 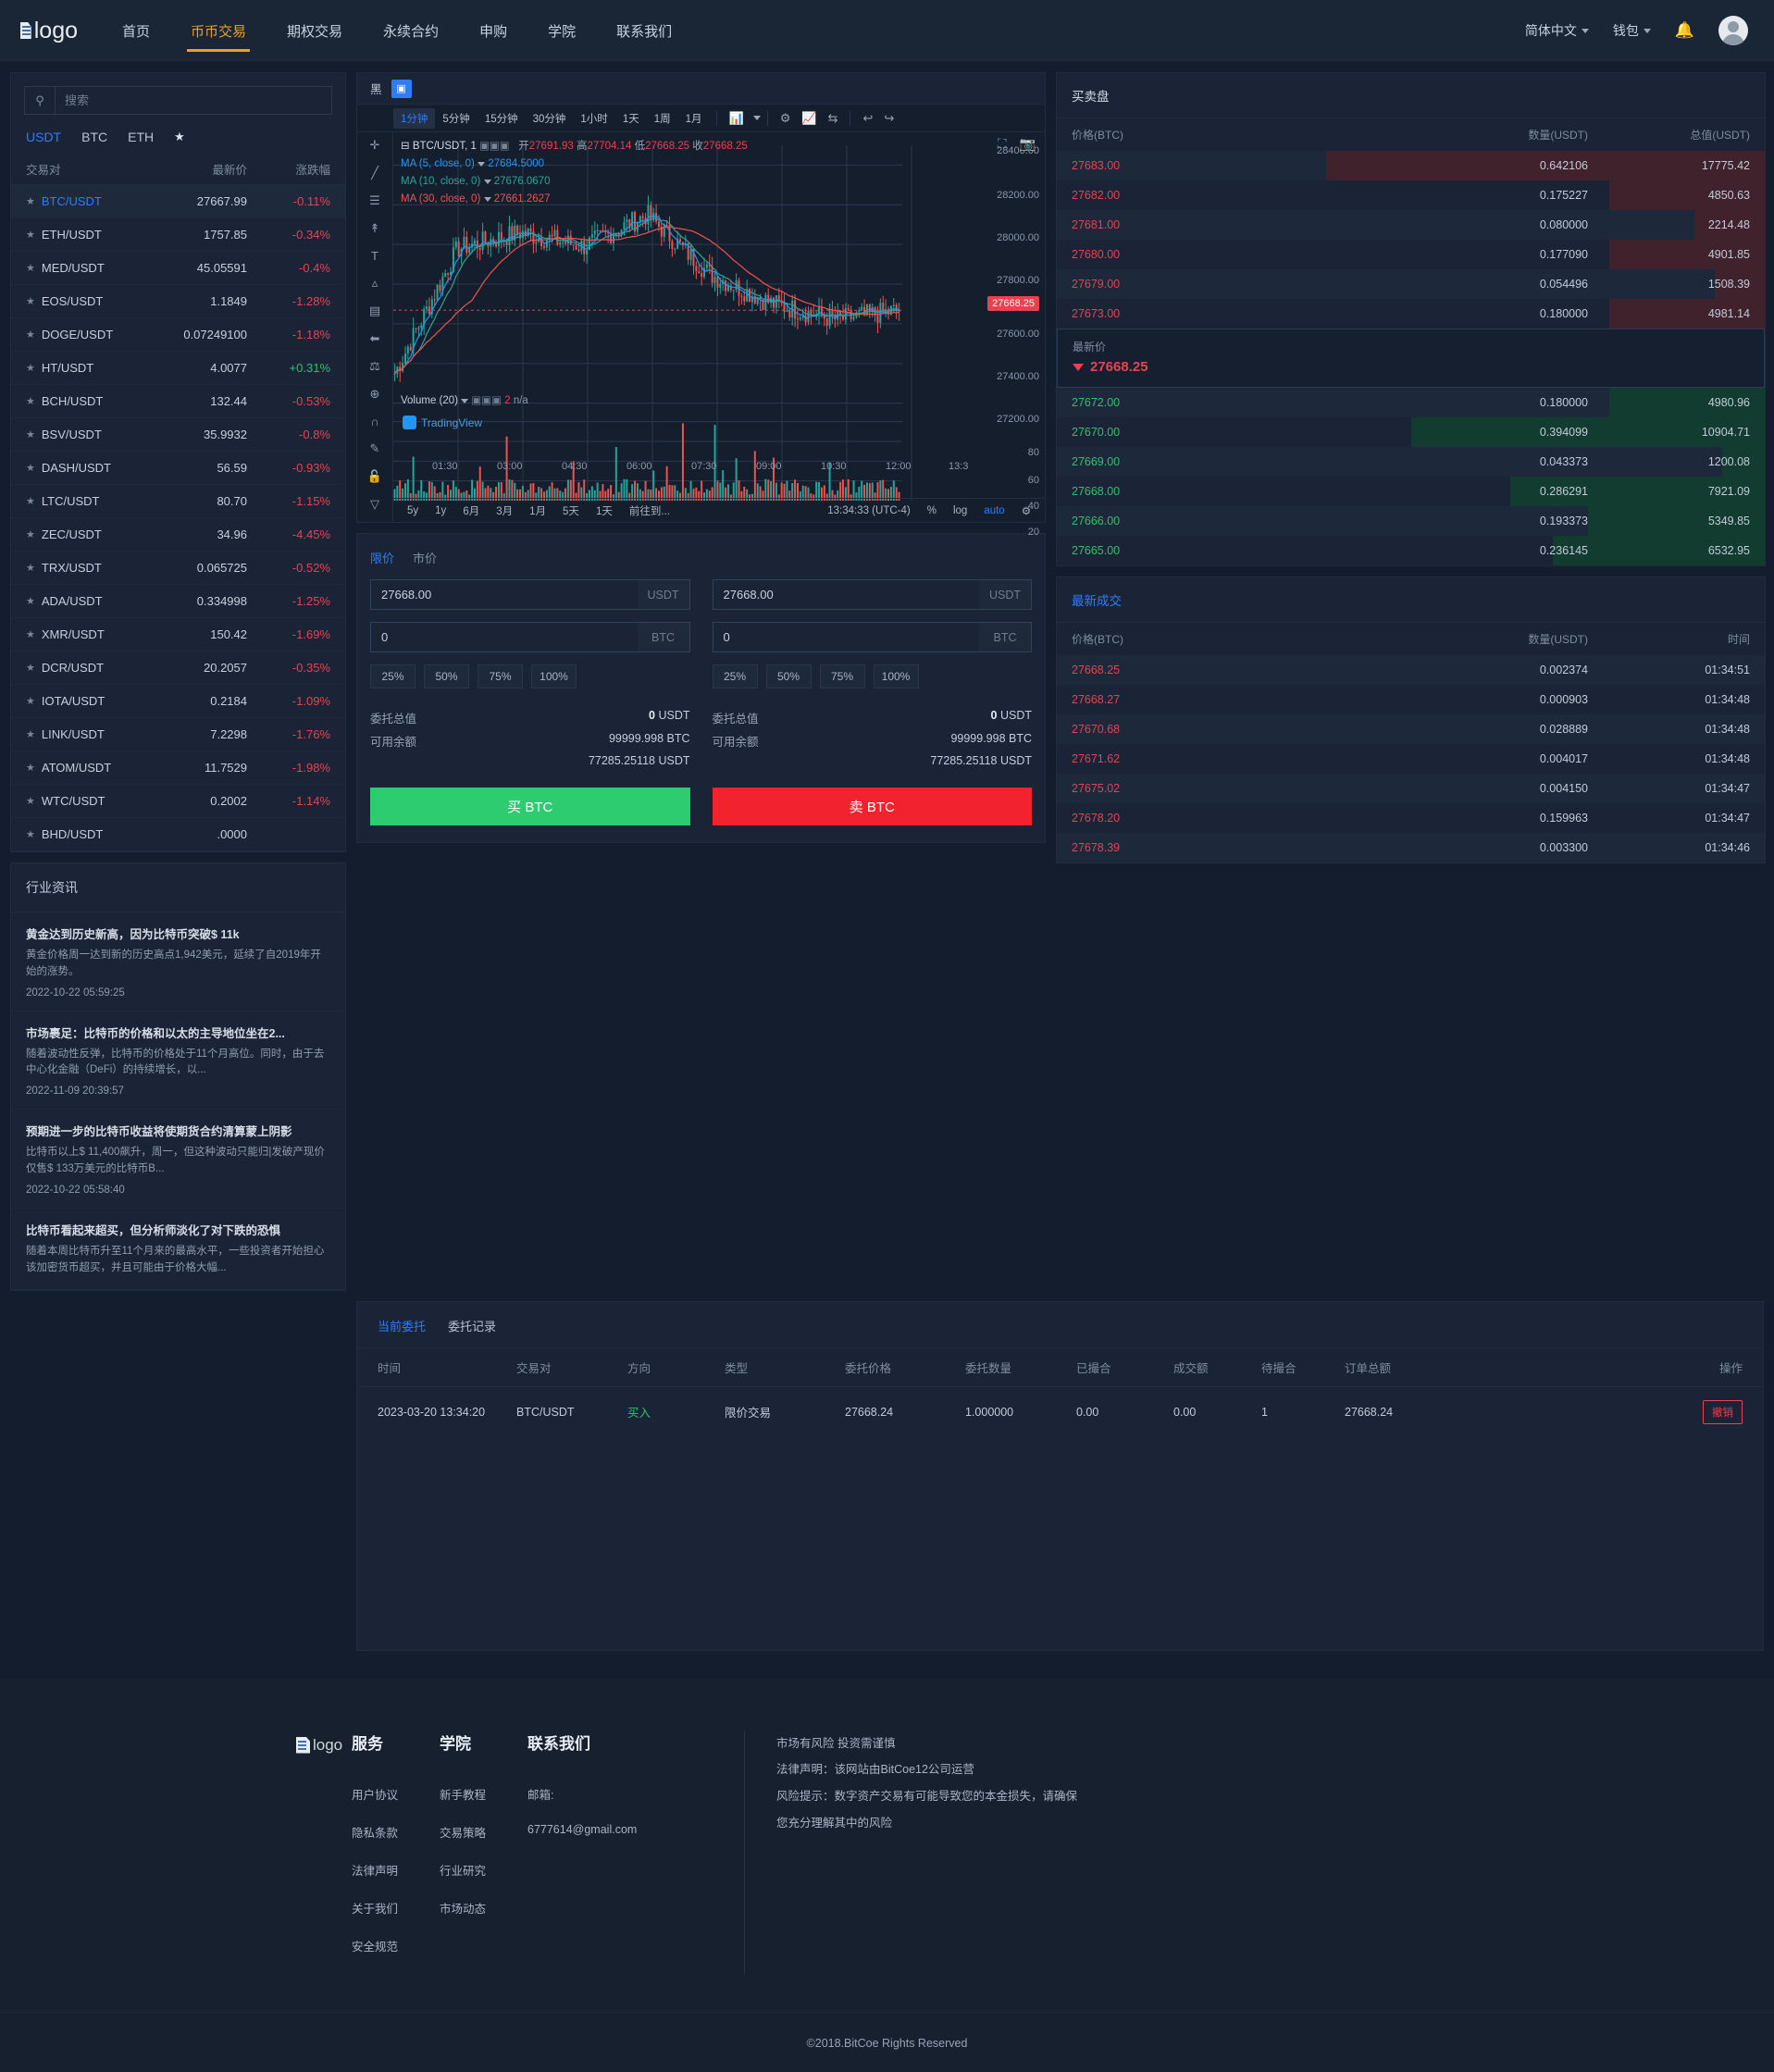 I want to click on range-5y: 5y, so click(x=413, y=510).